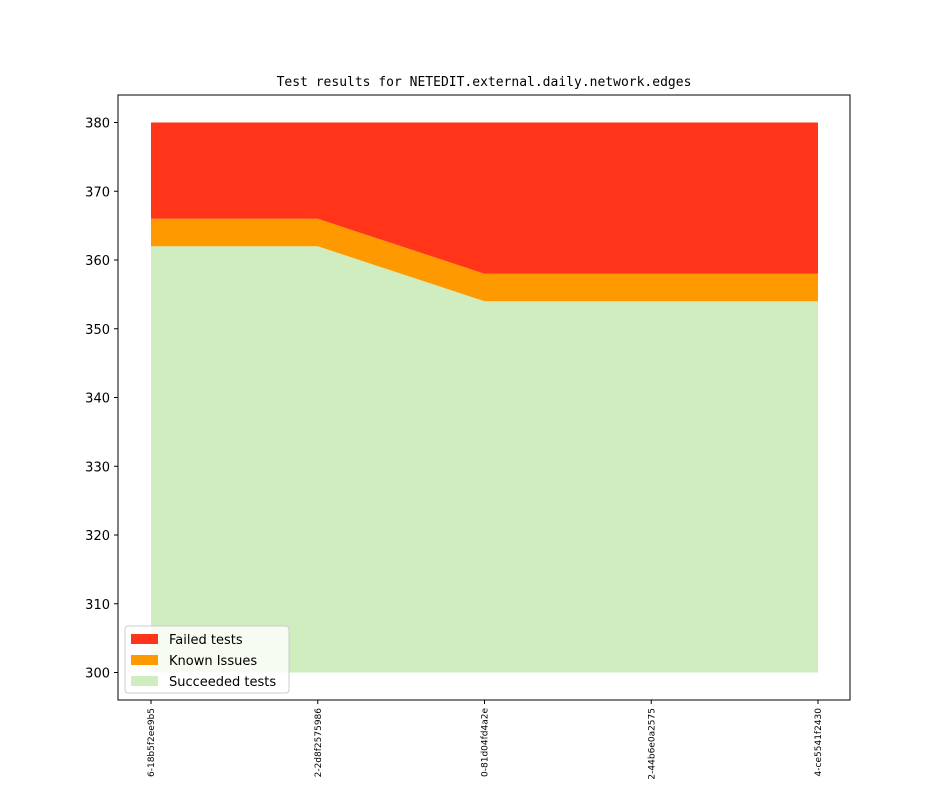 This screenshot has height=787, width=944. What do you see at coordinates (97, 192) in the screenshot?
I see `y-tick-label: 370` at bounding box center [97, 192].